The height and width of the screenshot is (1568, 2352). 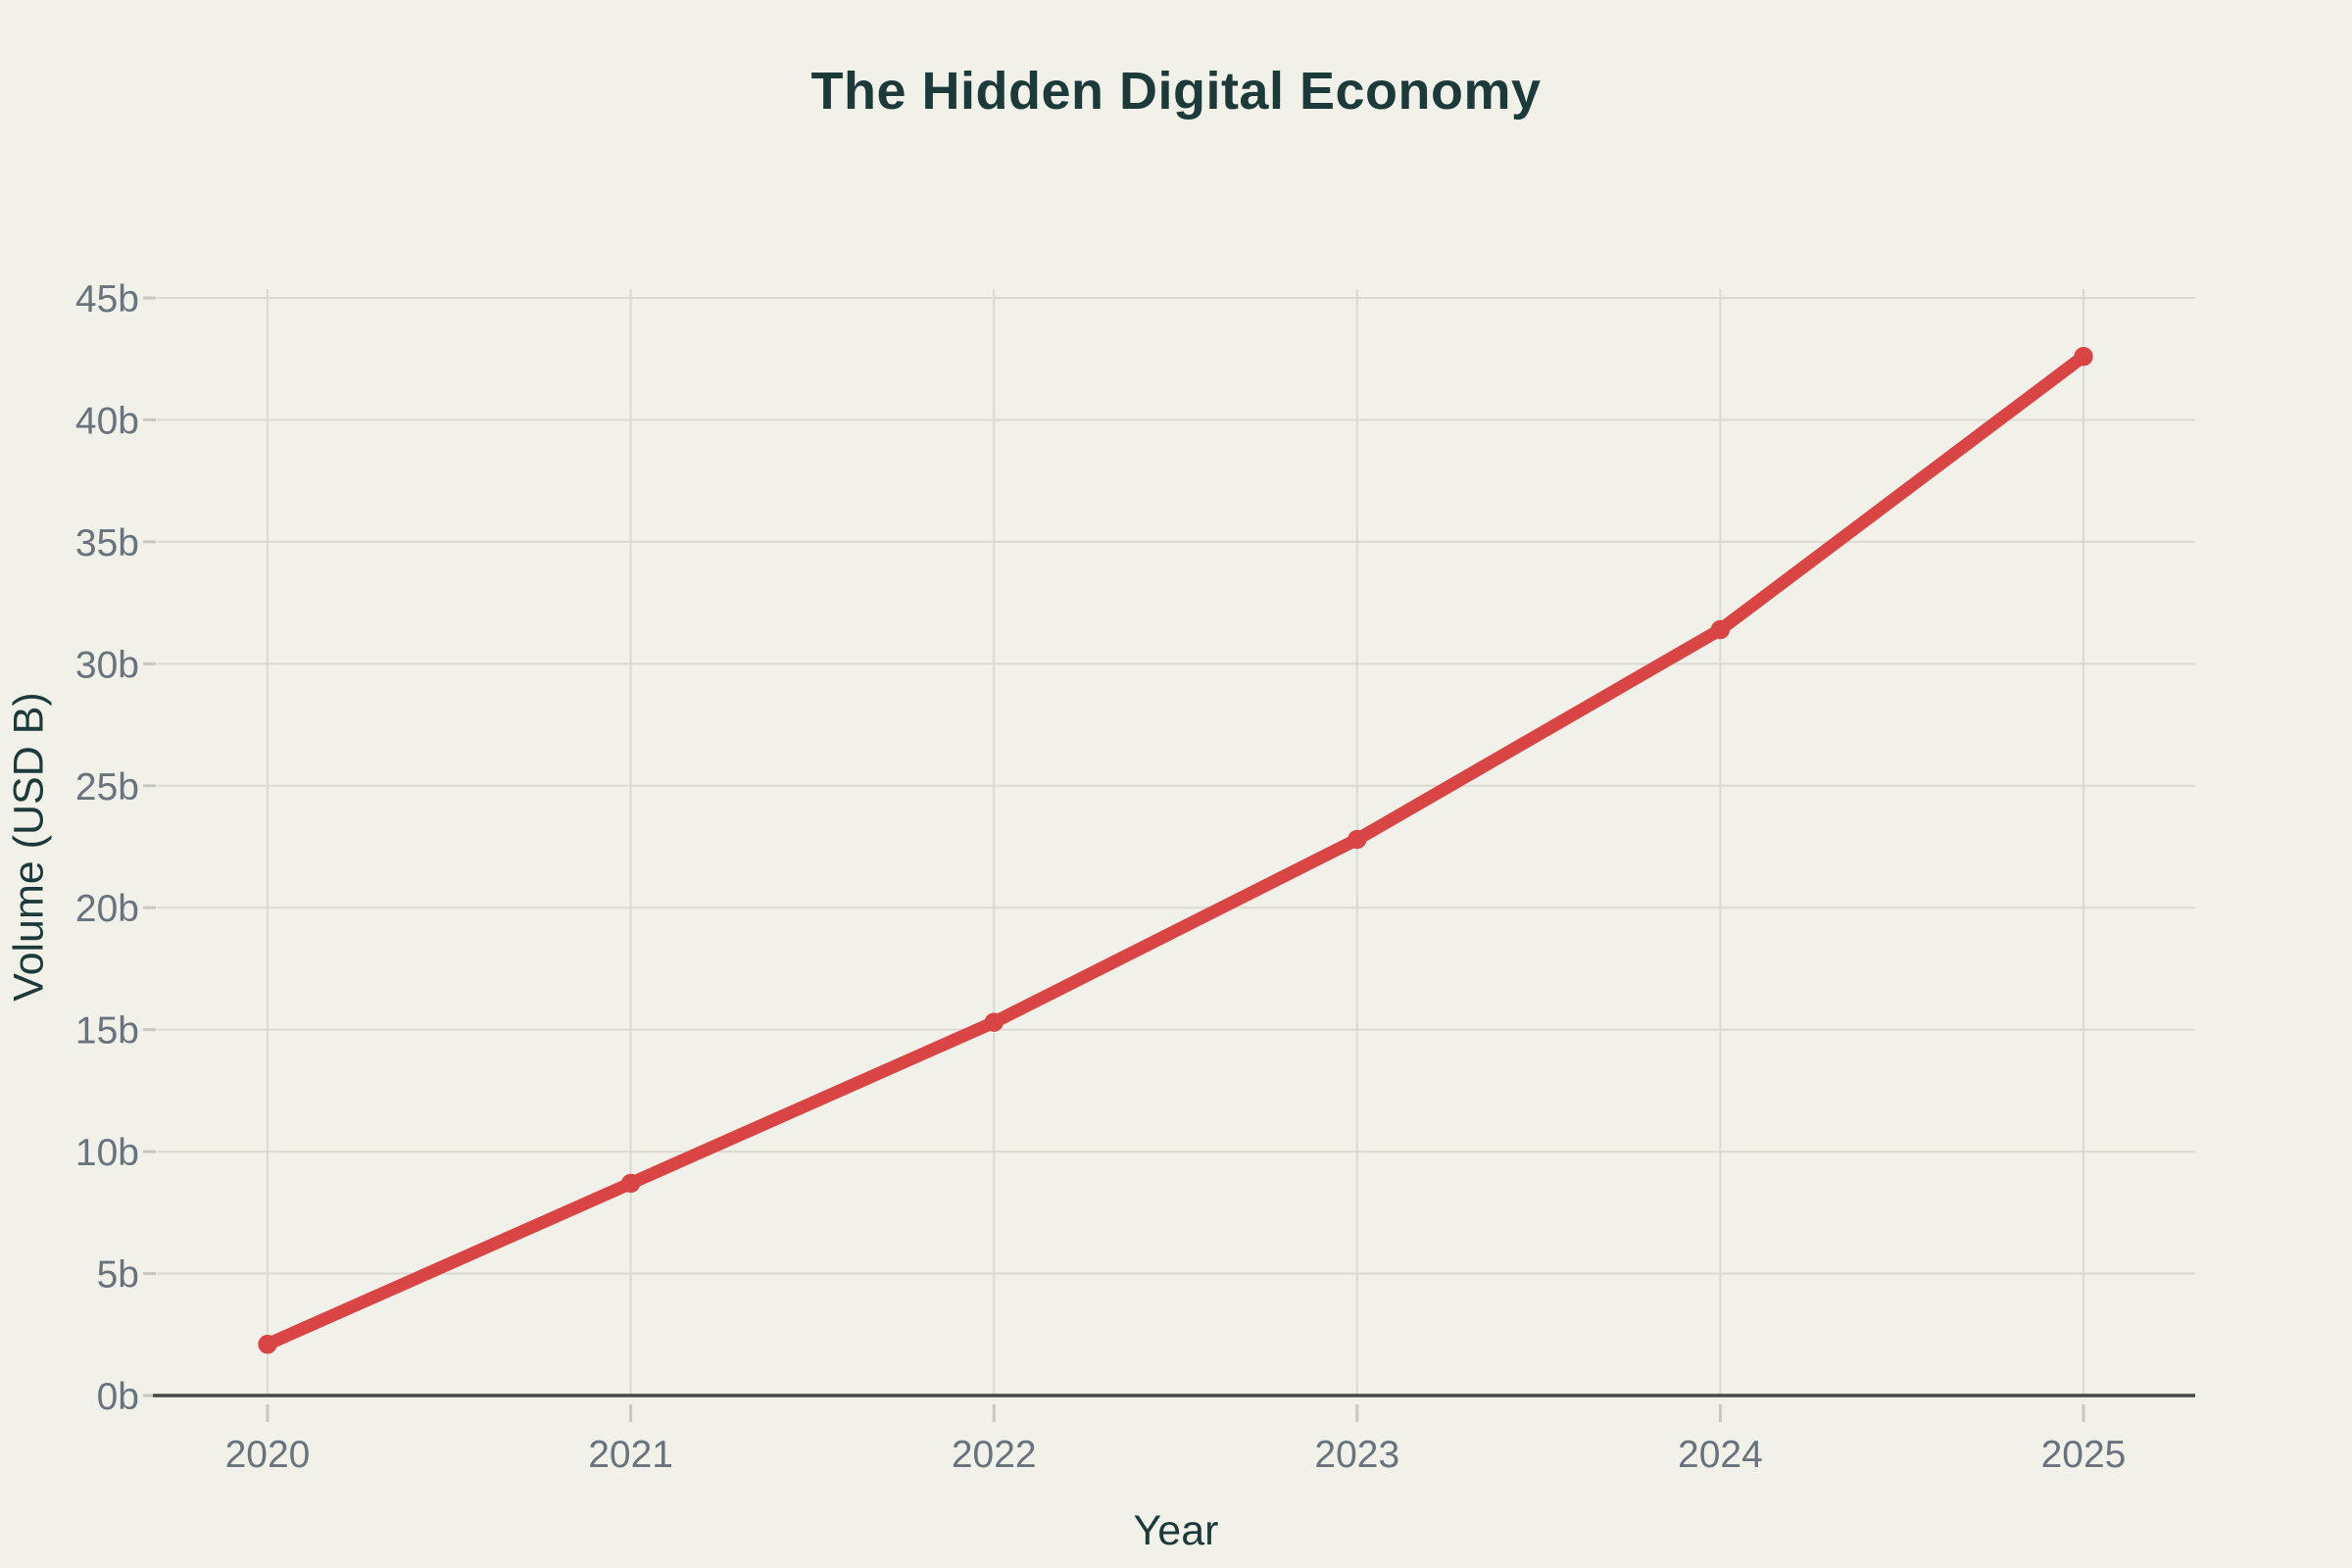 What do you see at coordinates (1176, 1530) in the screenshot?
I see `x-axis-title: Year` at bounding box center [1176, 1530].